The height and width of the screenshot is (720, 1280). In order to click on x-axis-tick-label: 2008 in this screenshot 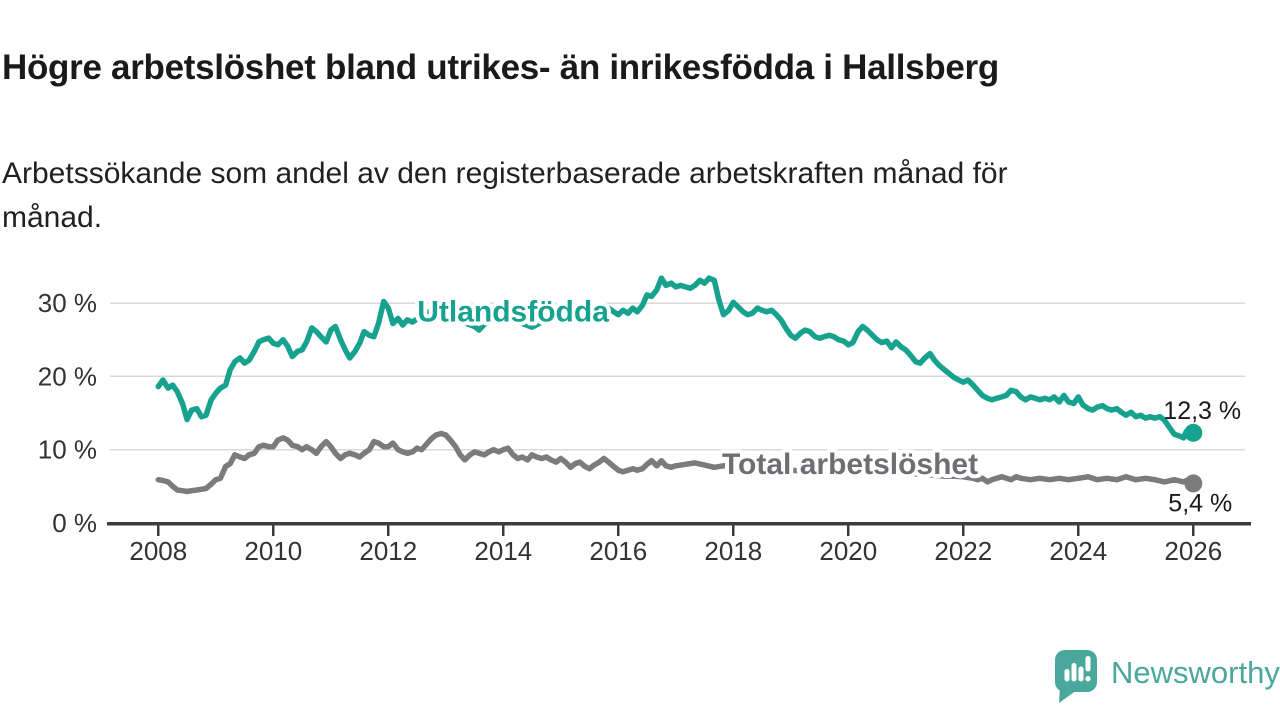, I will do `click(158, 551)`.